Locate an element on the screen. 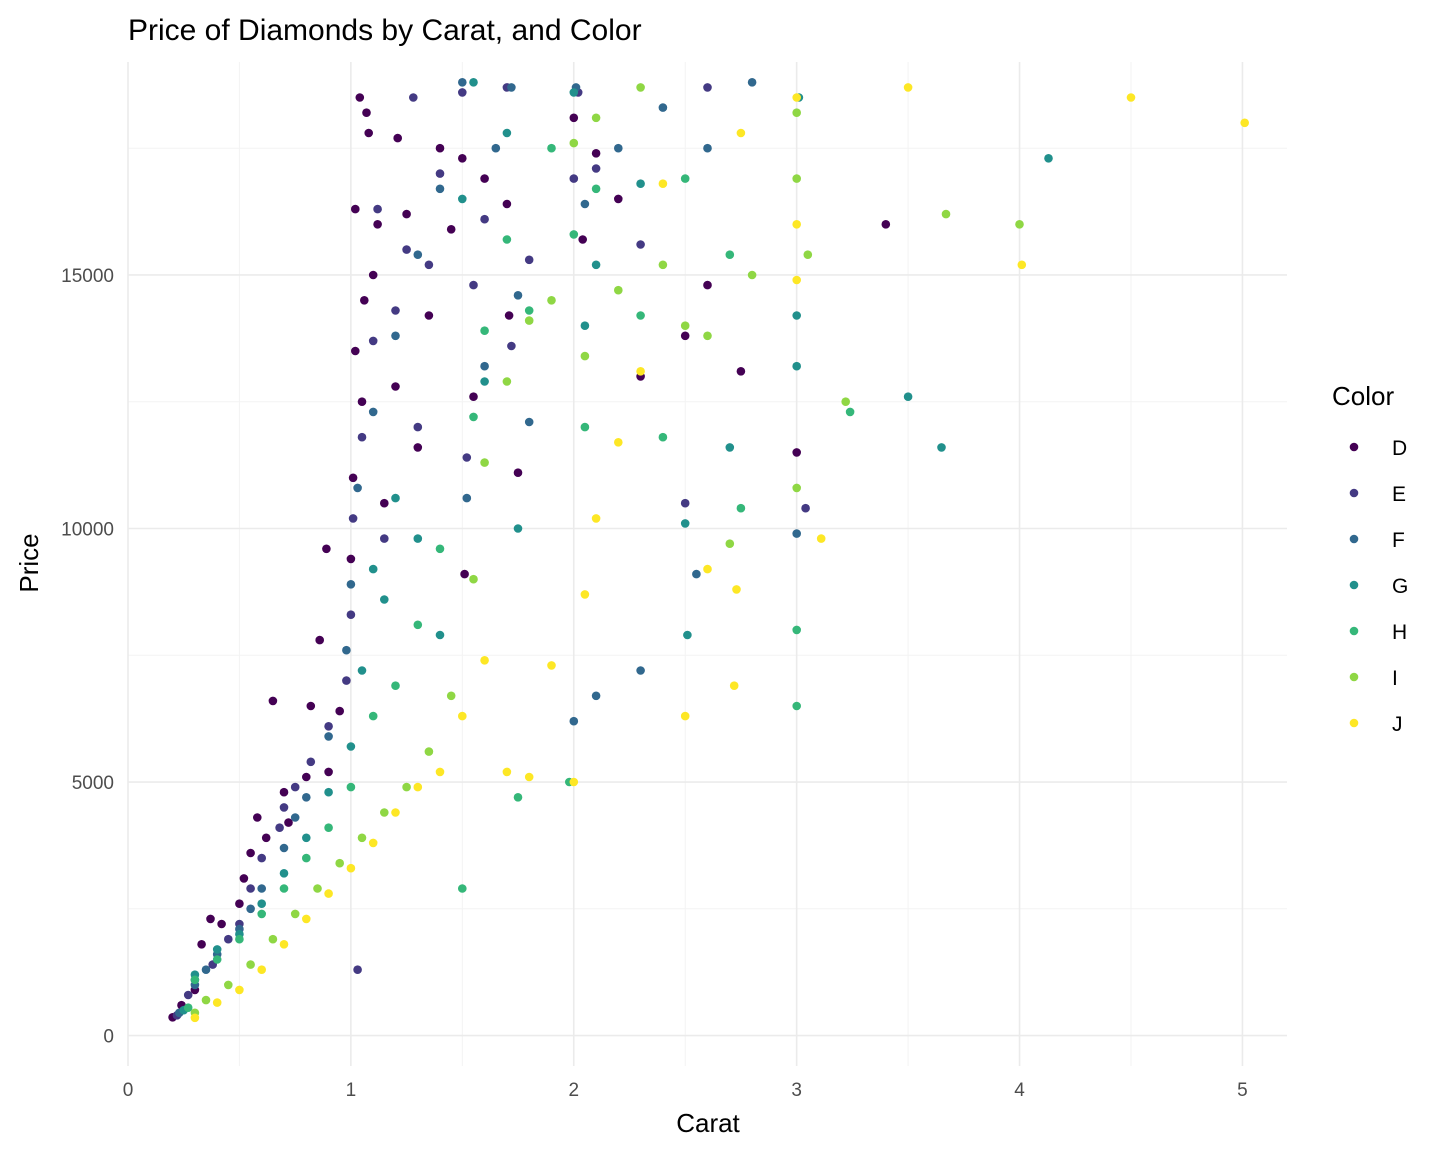 This screenshot has height=1157, width=1440. y-axis-ticks: 0 5000 10000 15000 is located at coordinates (87, 657).